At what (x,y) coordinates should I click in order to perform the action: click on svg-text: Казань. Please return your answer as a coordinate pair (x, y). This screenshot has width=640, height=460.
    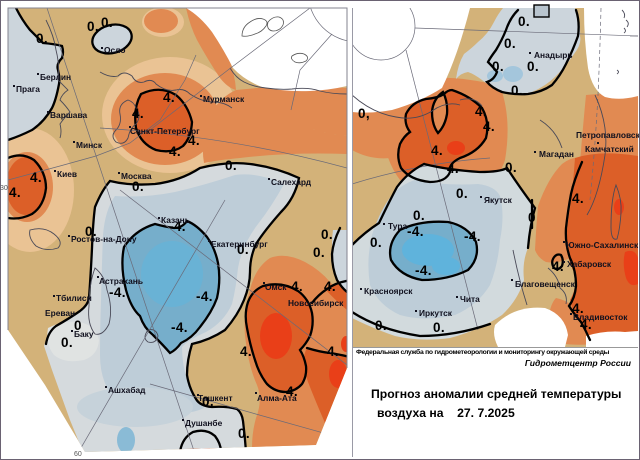
    Looking at the image, I should click on (175, 220).